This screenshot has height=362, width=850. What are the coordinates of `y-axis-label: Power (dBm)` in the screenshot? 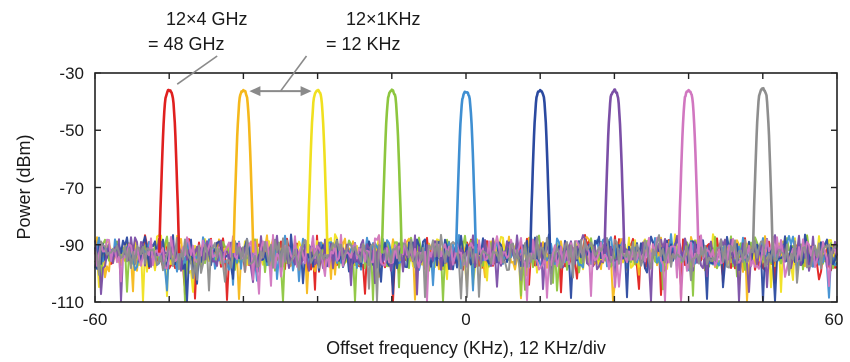 It's located at (24, 186).